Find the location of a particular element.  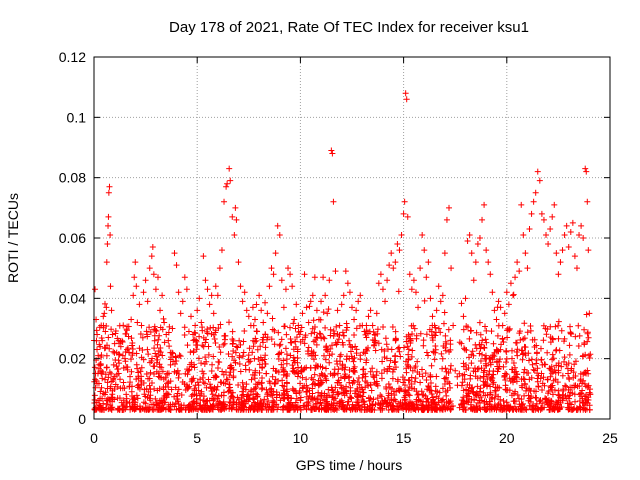

y-tick-label: 0.06 is located at coordinates (72, 238).